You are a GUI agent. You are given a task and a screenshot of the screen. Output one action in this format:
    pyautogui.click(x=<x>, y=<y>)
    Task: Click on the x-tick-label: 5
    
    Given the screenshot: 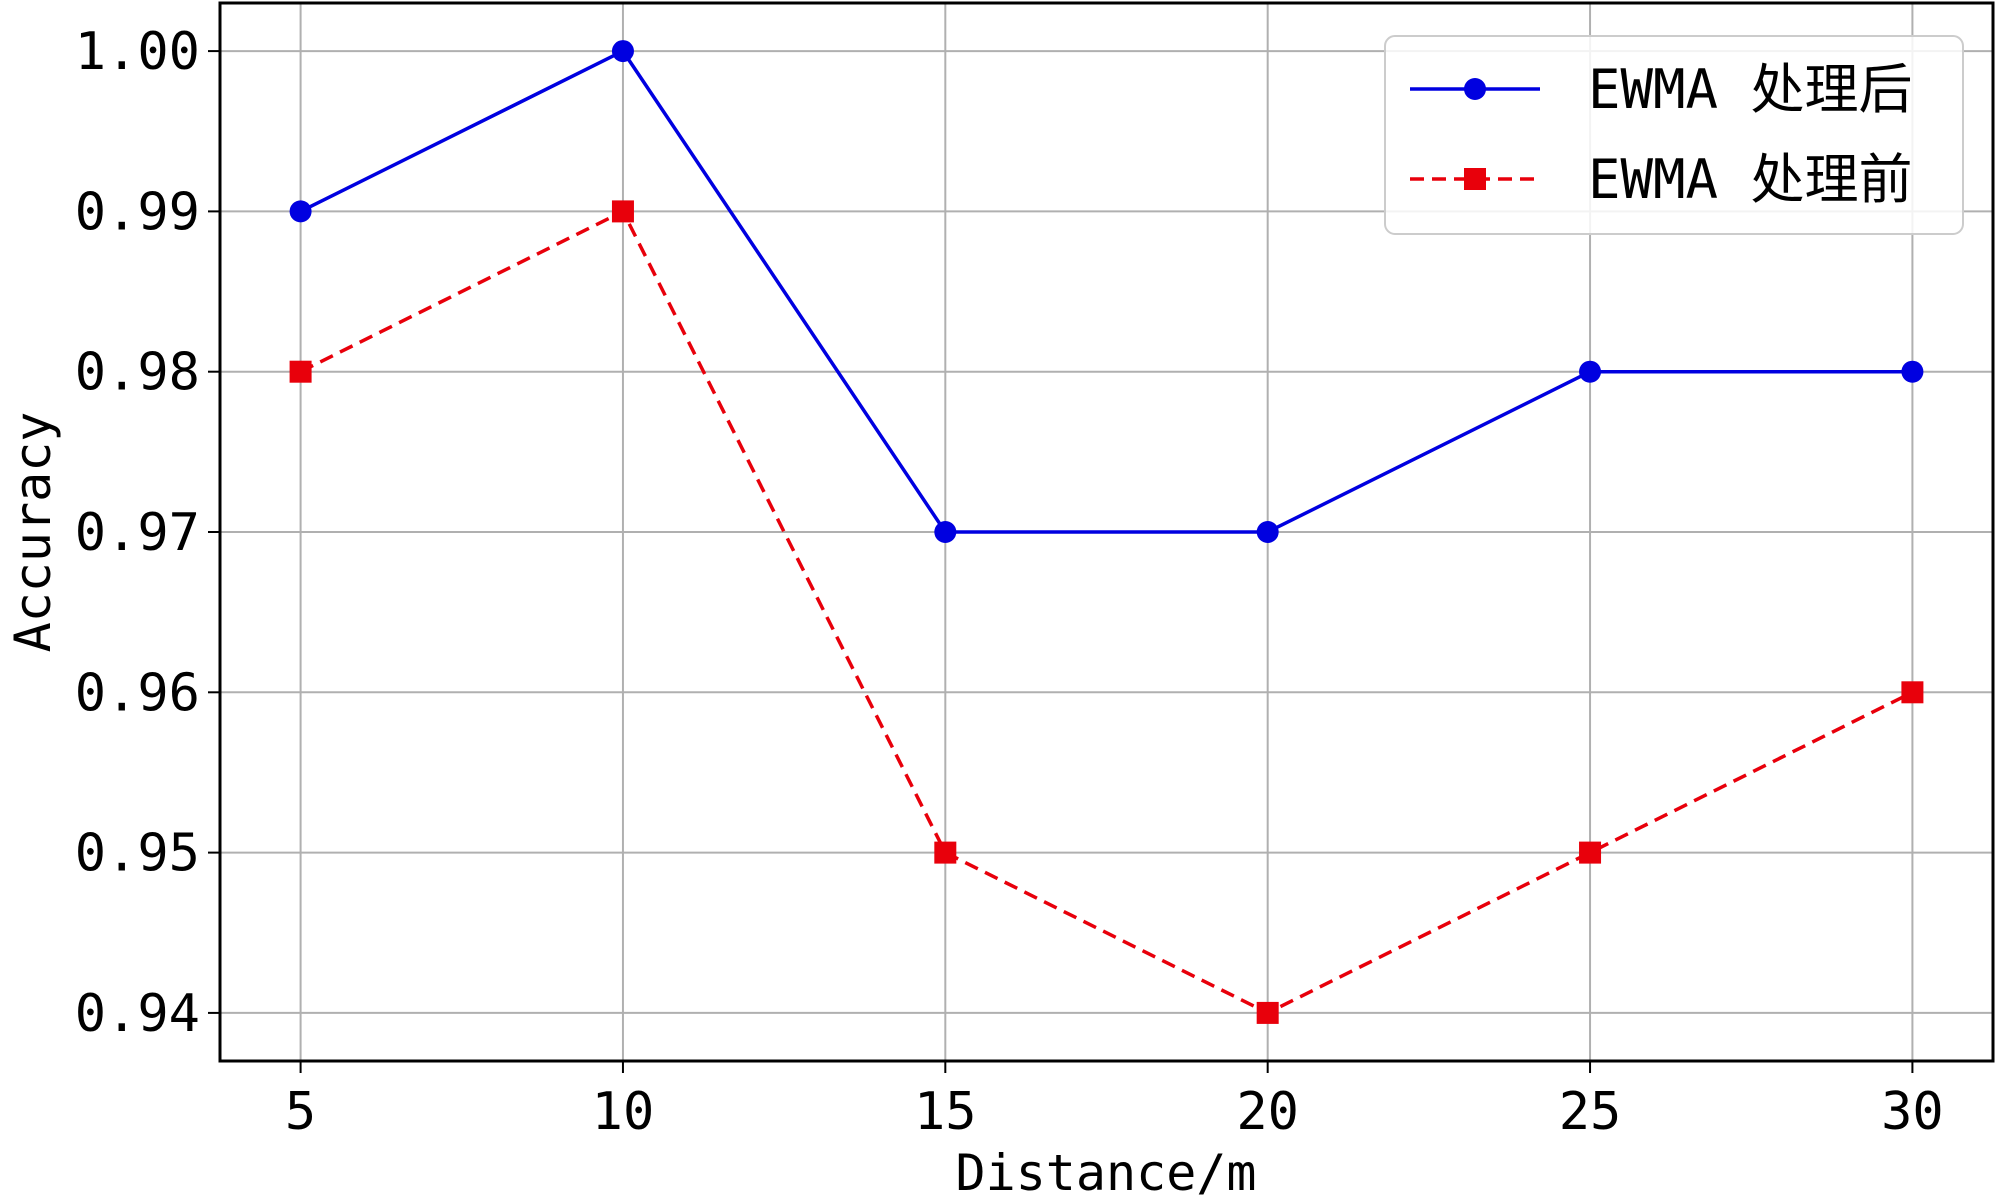 What is the action you would take?
    pyautogui.click(x=300, y=1112)
    